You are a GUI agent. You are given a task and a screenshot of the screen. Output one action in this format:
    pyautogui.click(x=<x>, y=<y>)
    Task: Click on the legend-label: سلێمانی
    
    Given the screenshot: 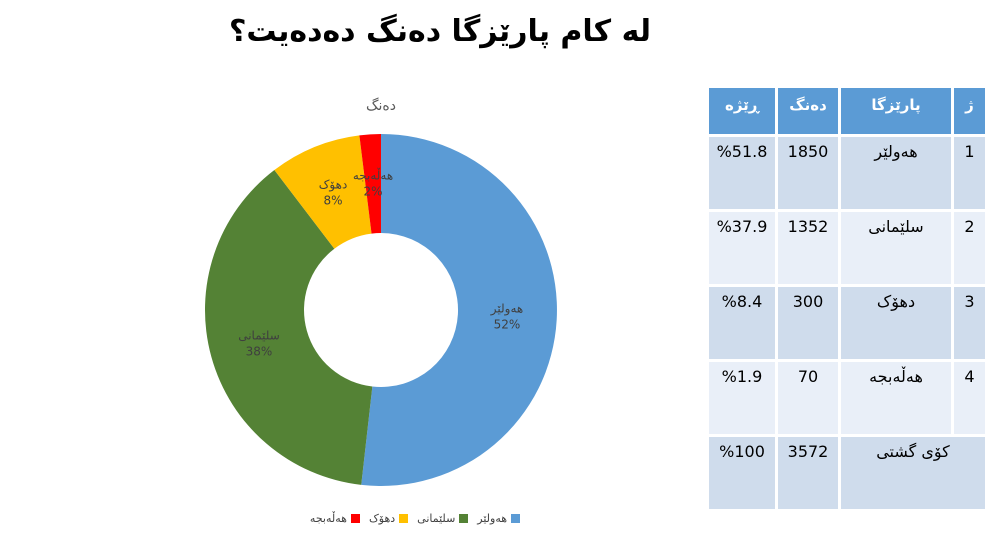 What is the action you would take?
    pyautogui.click(x=436, y=518)
    